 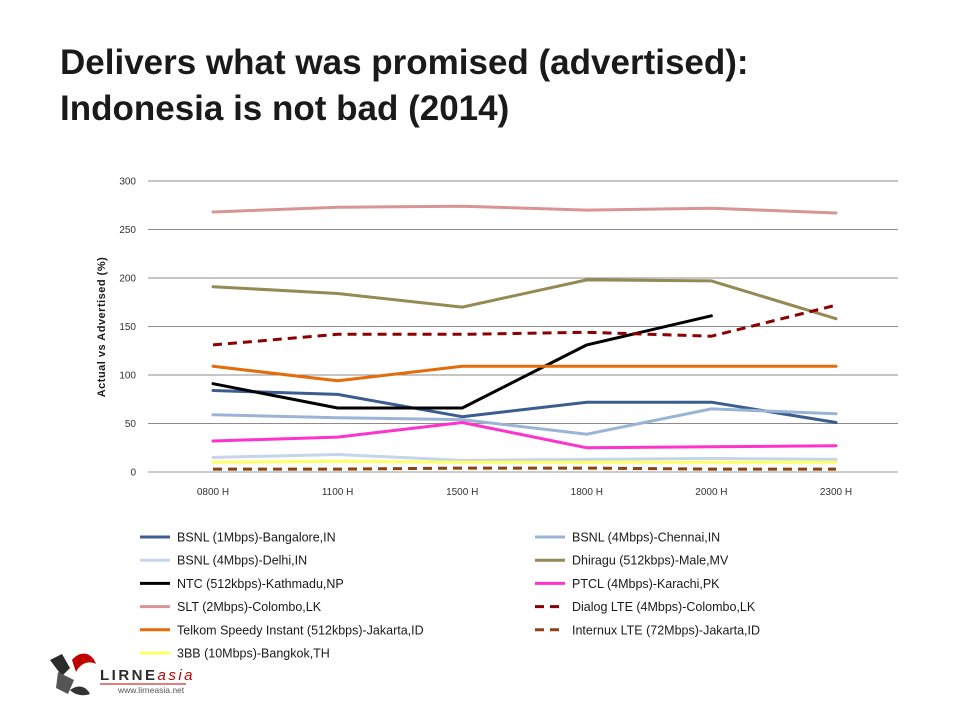 I want to click on y-axis-tick-labels: 0 50 100 150 200 250 300, so click(x=127, y=328).